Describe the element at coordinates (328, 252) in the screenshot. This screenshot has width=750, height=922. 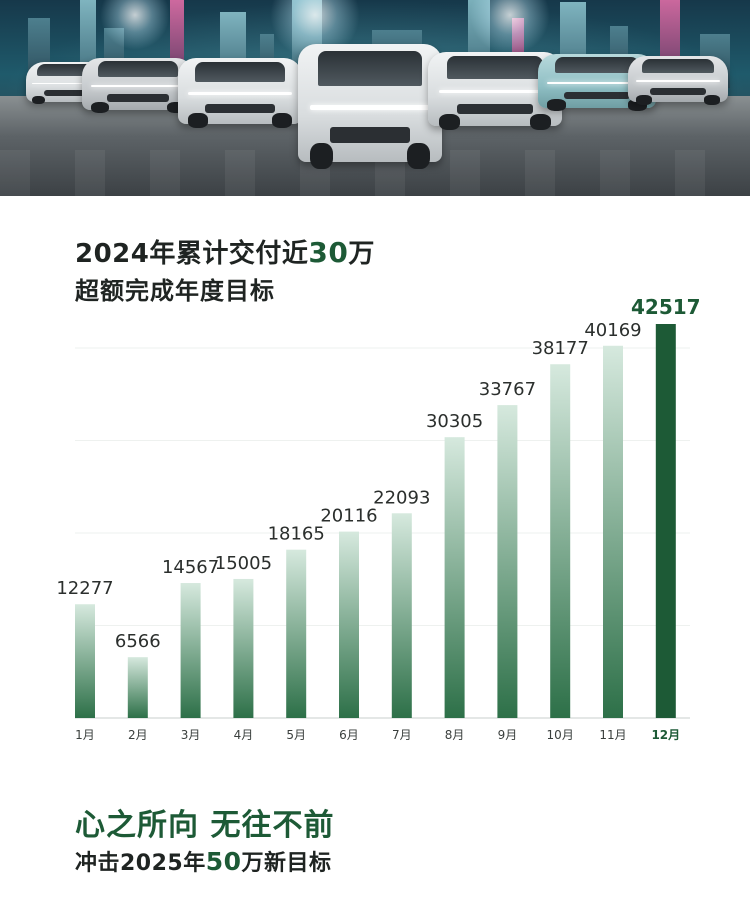
I see `headline-highlight-number: 30` at that location.